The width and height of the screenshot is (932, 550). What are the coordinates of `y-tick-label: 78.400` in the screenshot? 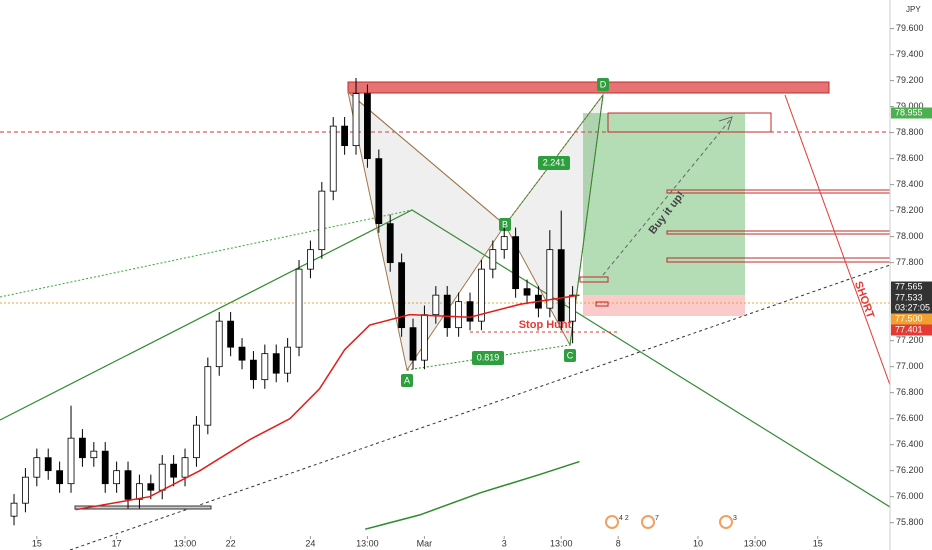 It's located at (910, 184).